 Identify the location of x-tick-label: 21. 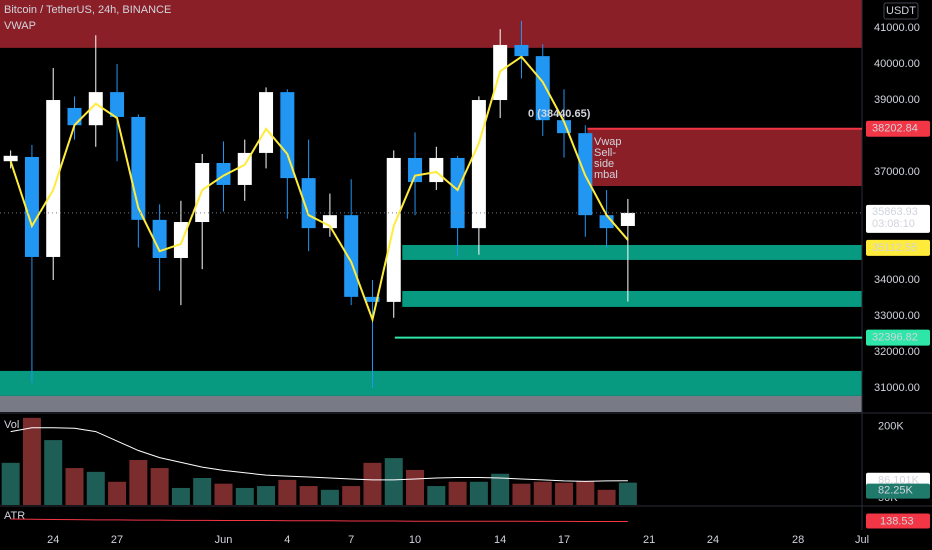
(649, 540).